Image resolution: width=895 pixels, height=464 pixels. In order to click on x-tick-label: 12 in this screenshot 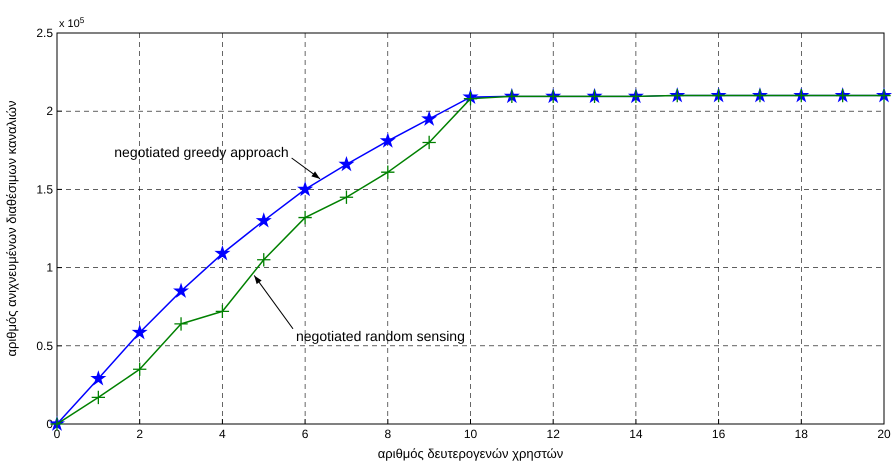, I will do `click(553, 434)`.